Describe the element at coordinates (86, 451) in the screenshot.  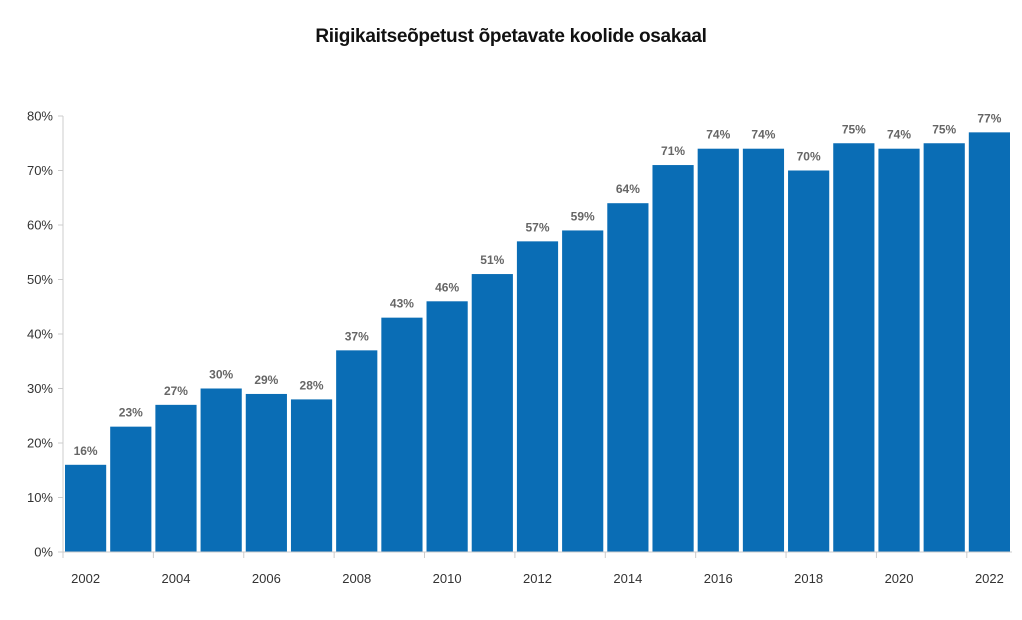
I see `data-label: 16%` at that location.